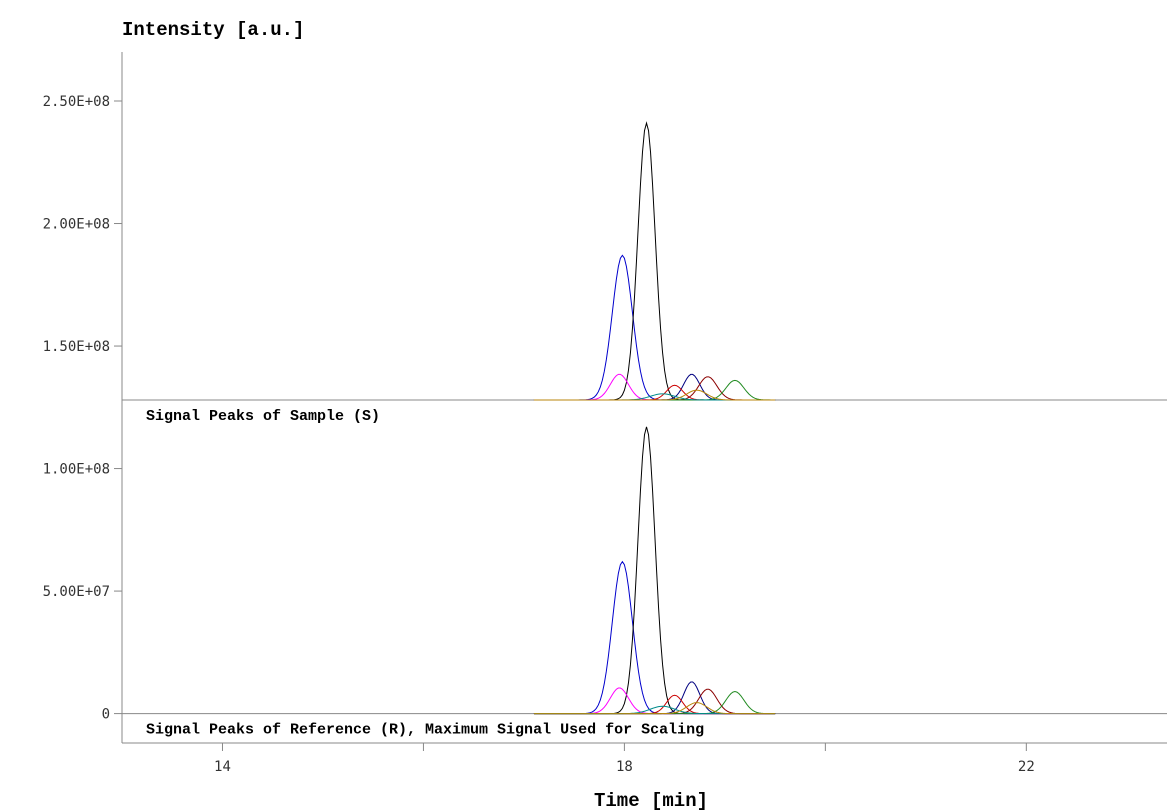 This screenshot has width=1167, height=812. What do you see at coordinates (213, 30) in the screenshot?
I see `y-axis-title: Intensity [a.u.]` at bounding box center [213, 30].